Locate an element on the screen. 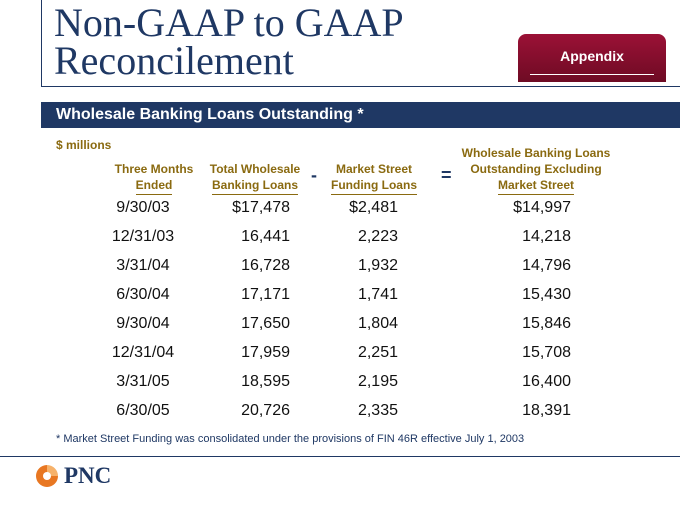 This screenshot has height=510, width=680. cell-total: 17,171 is located at coordinates (265, 294).